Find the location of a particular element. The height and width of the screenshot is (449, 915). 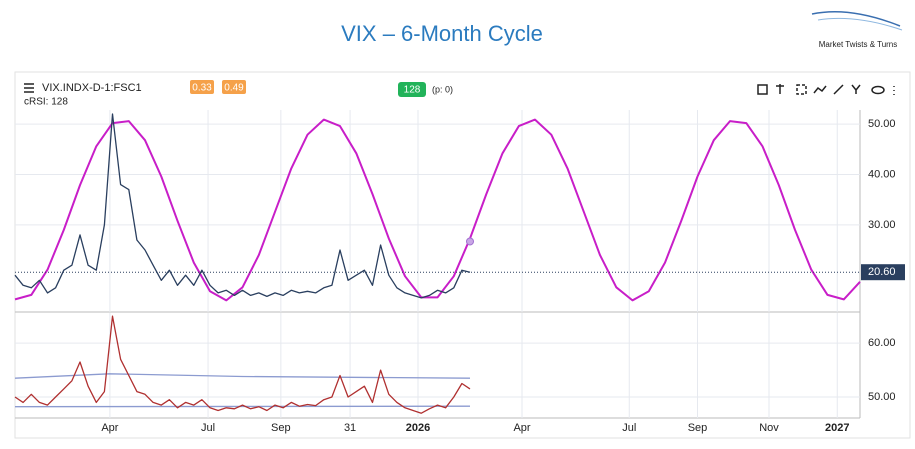

y-tick-label: 60.00 is located at coordinates (882, 343).